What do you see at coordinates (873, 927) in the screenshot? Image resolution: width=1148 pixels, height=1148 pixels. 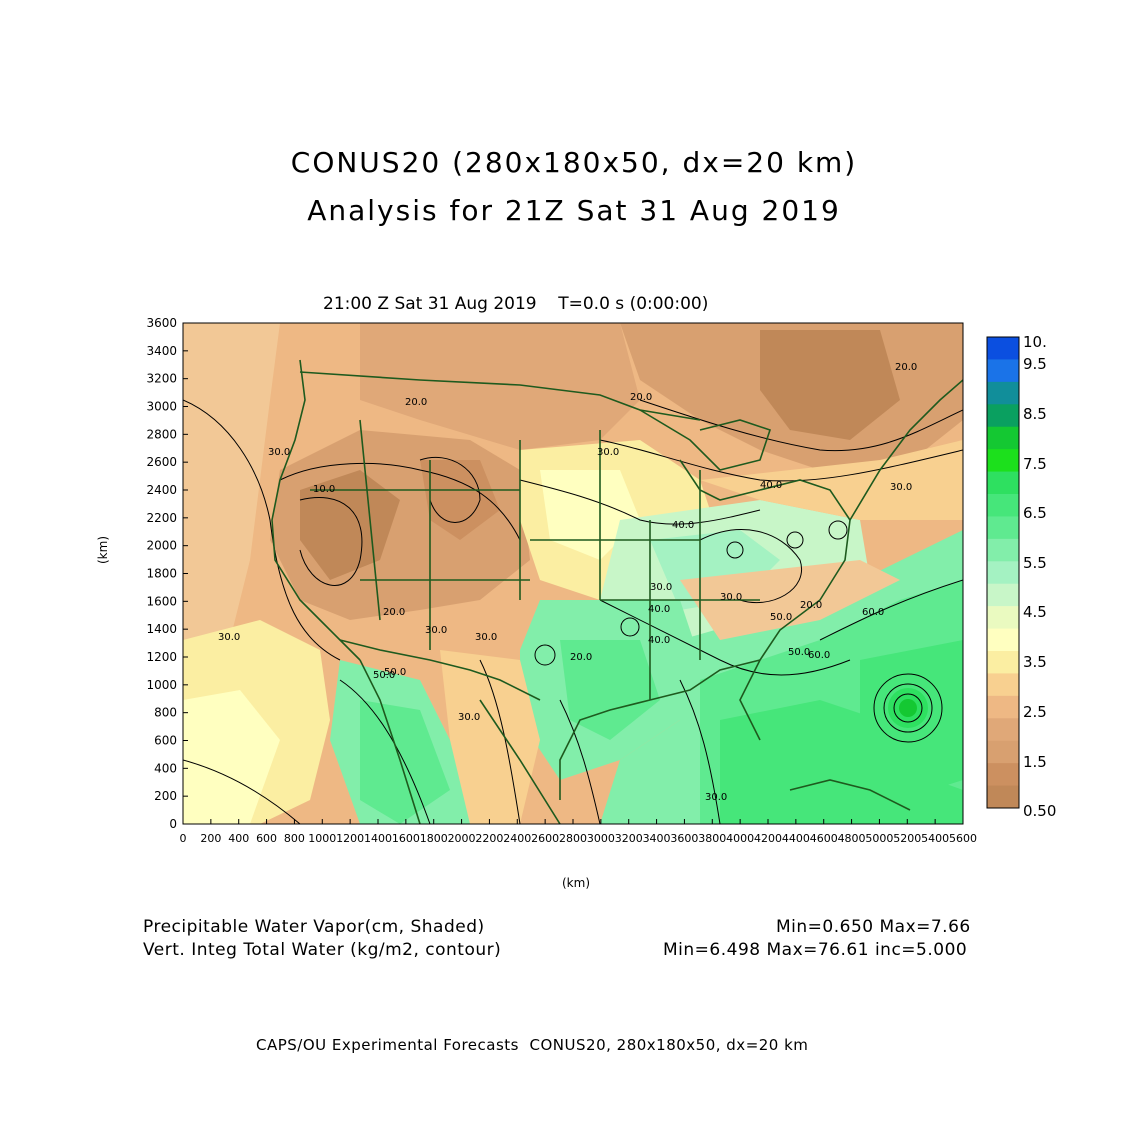 I see `shaded-field-stats: Min=0.650 Max=7.66` at bounding box center [873, 927].